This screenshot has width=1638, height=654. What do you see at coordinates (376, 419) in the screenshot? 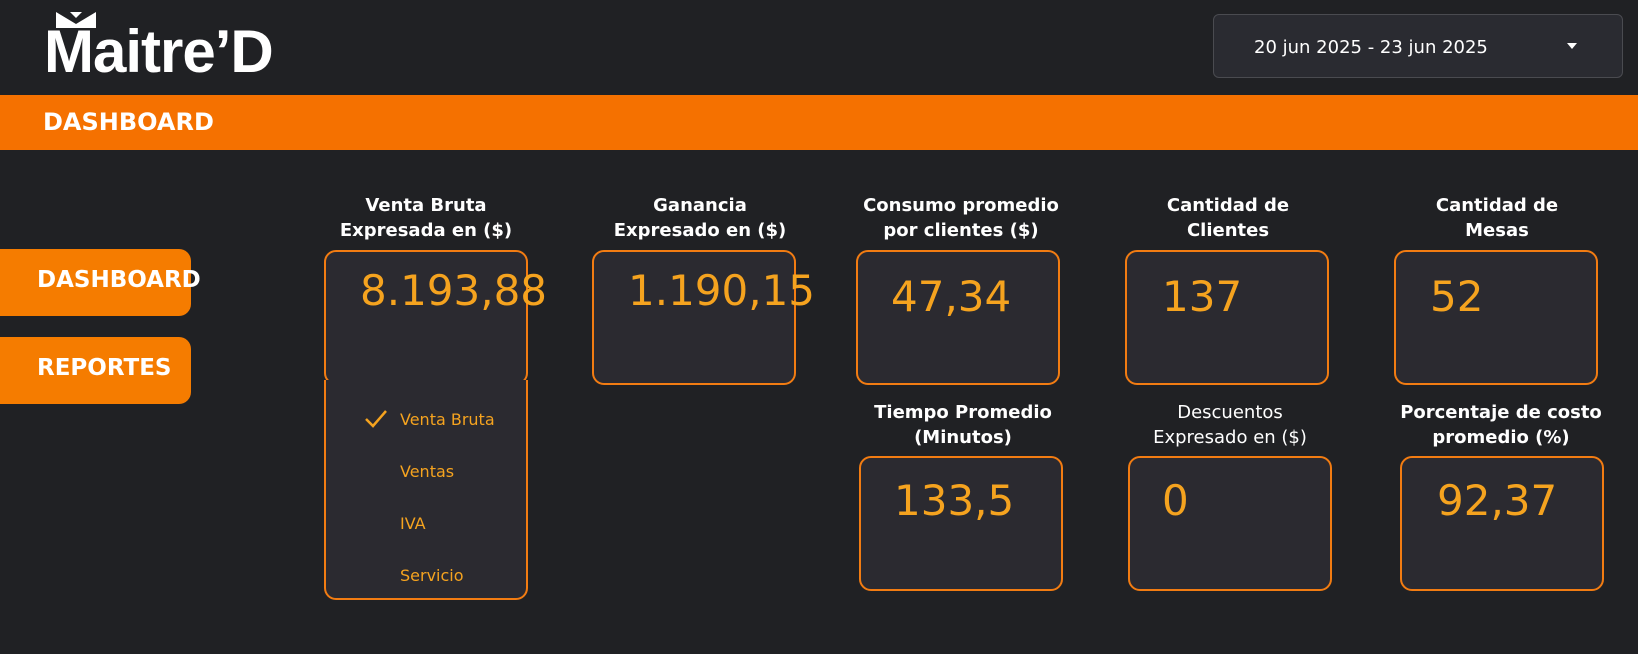
I see `check-icon` at bounding box center [376, 419].